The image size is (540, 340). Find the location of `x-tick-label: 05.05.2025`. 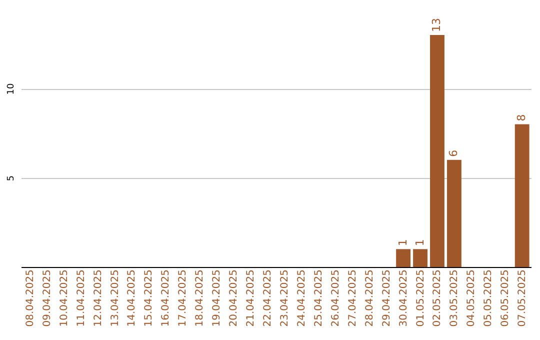

x-tick-label: 05.05.2025 is located at coordinates (488, 298).